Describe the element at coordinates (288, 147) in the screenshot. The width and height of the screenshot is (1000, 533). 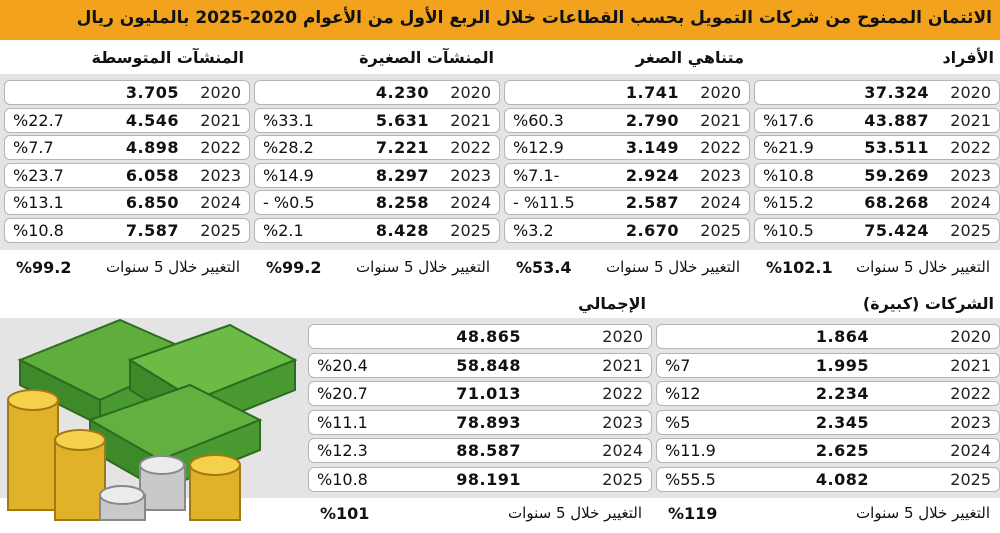
I see `change: %28.2` at that location.